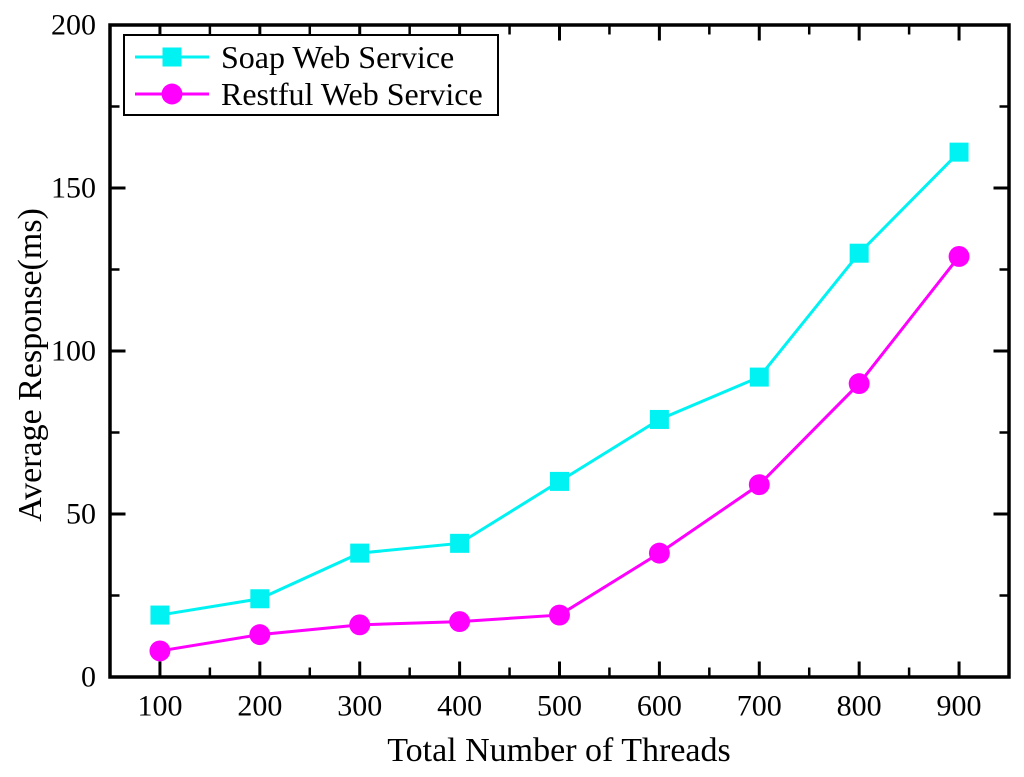 The height and width of the screenshot is (777, 1024). I want to click on square-marker-icon, so click(172, 56).